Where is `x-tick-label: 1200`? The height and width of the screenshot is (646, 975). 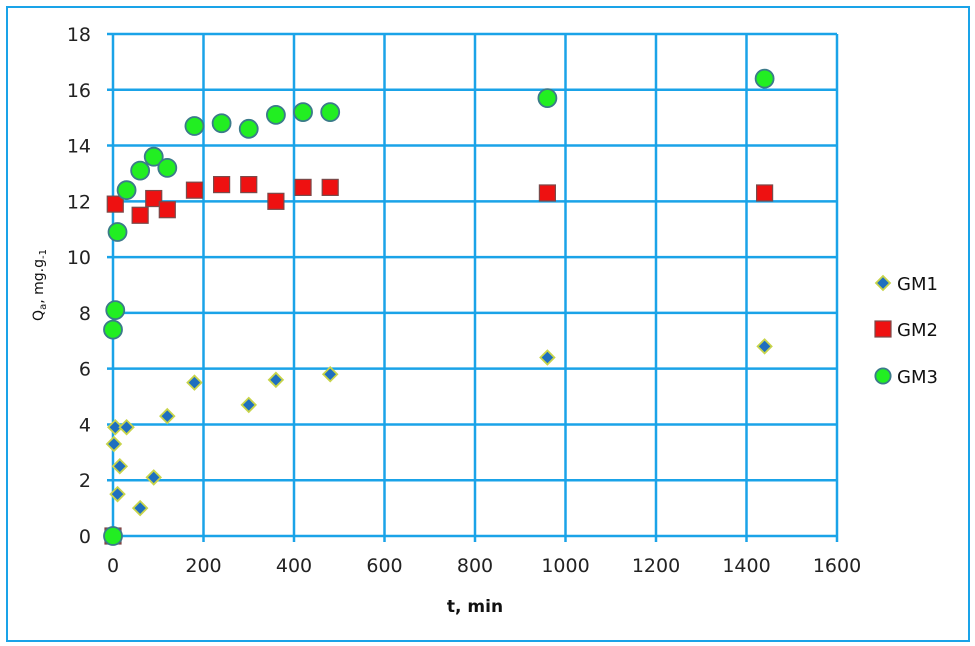
x-tick-label: 1200 is located at coordinates (656, 566).